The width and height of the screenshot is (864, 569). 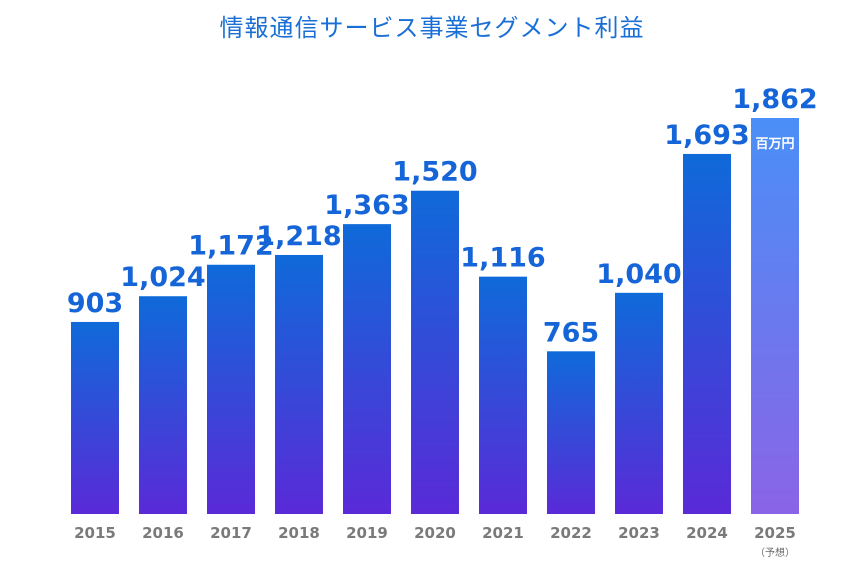 I want to click on bar-2025, so click(x=775, y=316).